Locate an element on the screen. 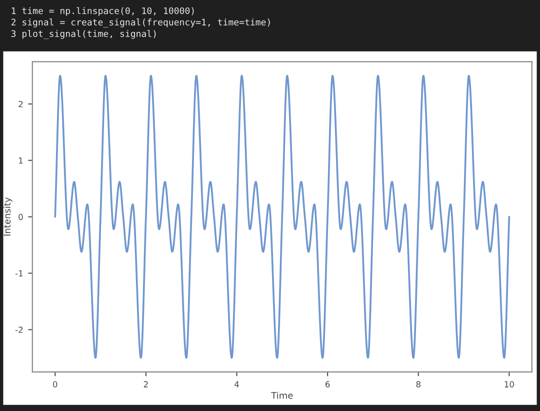 The image size is (540, 411). y-tick-label: -2 is located at coordinates (19, 329).